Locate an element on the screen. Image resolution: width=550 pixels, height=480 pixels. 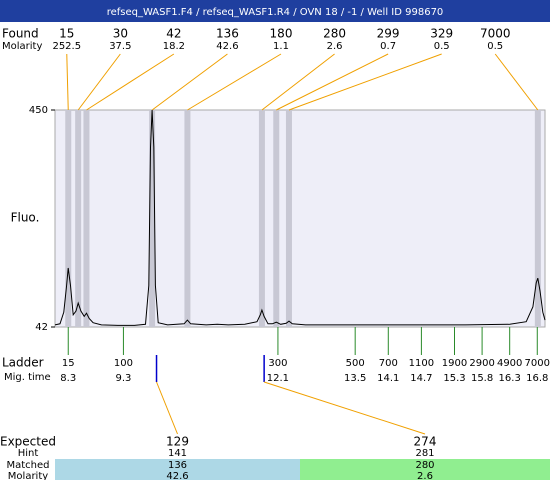
found-size: 42 is located at coordinates (173, 34).